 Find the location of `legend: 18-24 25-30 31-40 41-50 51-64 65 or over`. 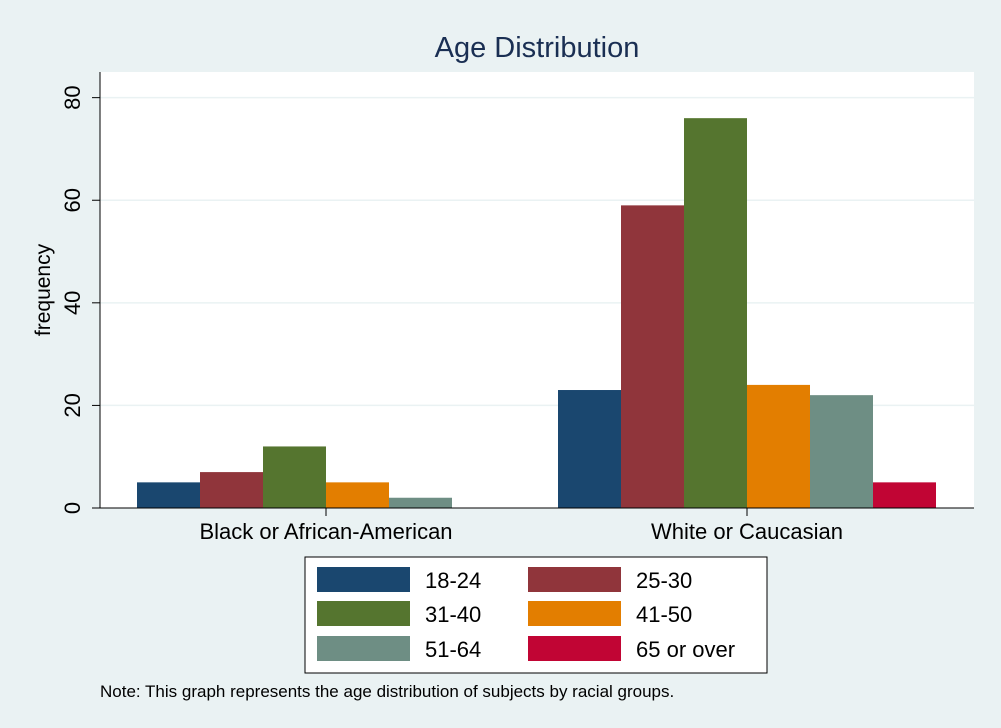

legend: 18-24 25-30 31-40 41-50 51-64 65 or over is located at coordinates (536, 615).